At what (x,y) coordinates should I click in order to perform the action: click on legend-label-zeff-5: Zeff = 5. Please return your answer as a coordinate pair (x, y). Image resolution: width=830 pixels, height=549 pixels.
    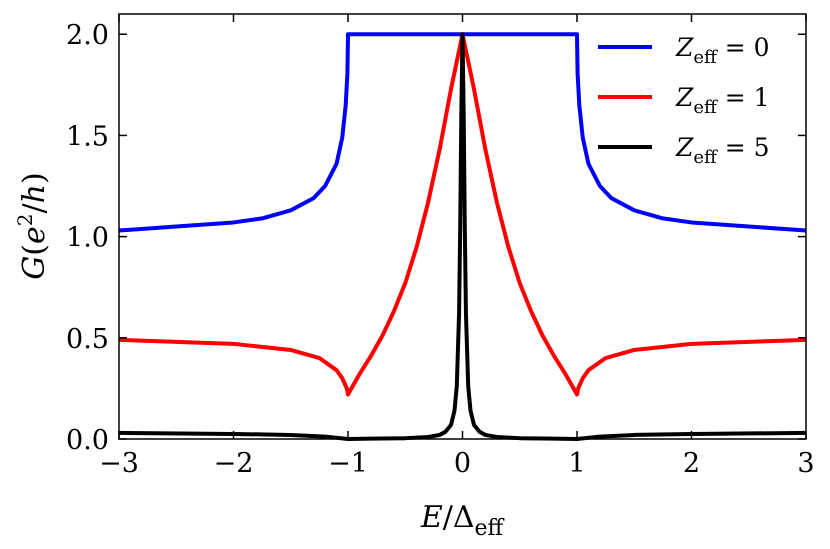
    Looking at the image, I should click on (722, 150).